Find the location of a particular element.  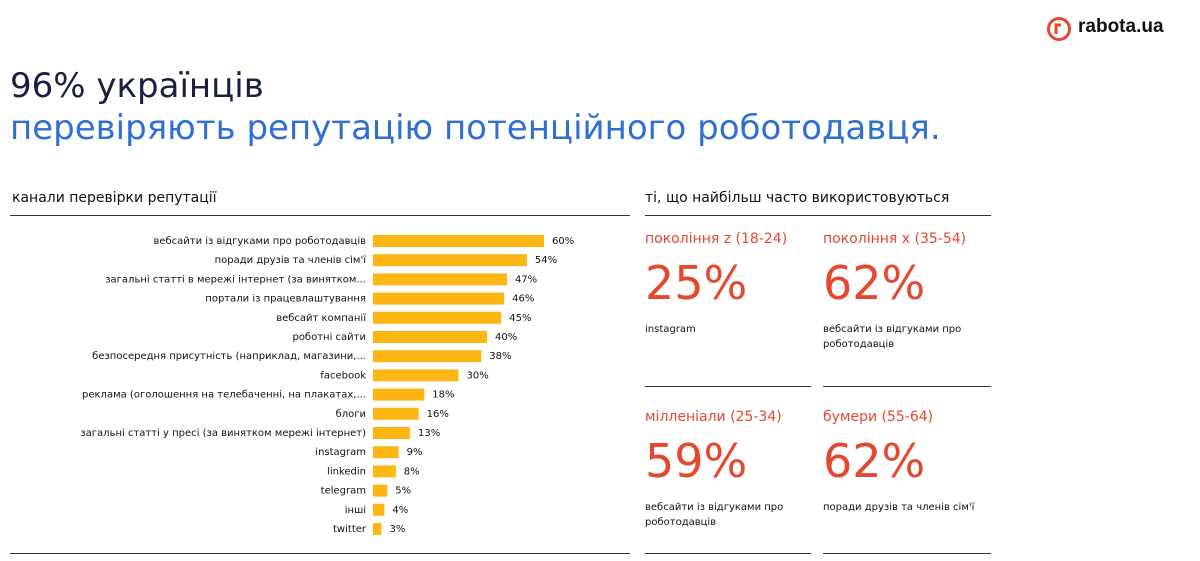

category-label: вебсайти із відгуками про роботодавців is located at coordinates (259, 241).